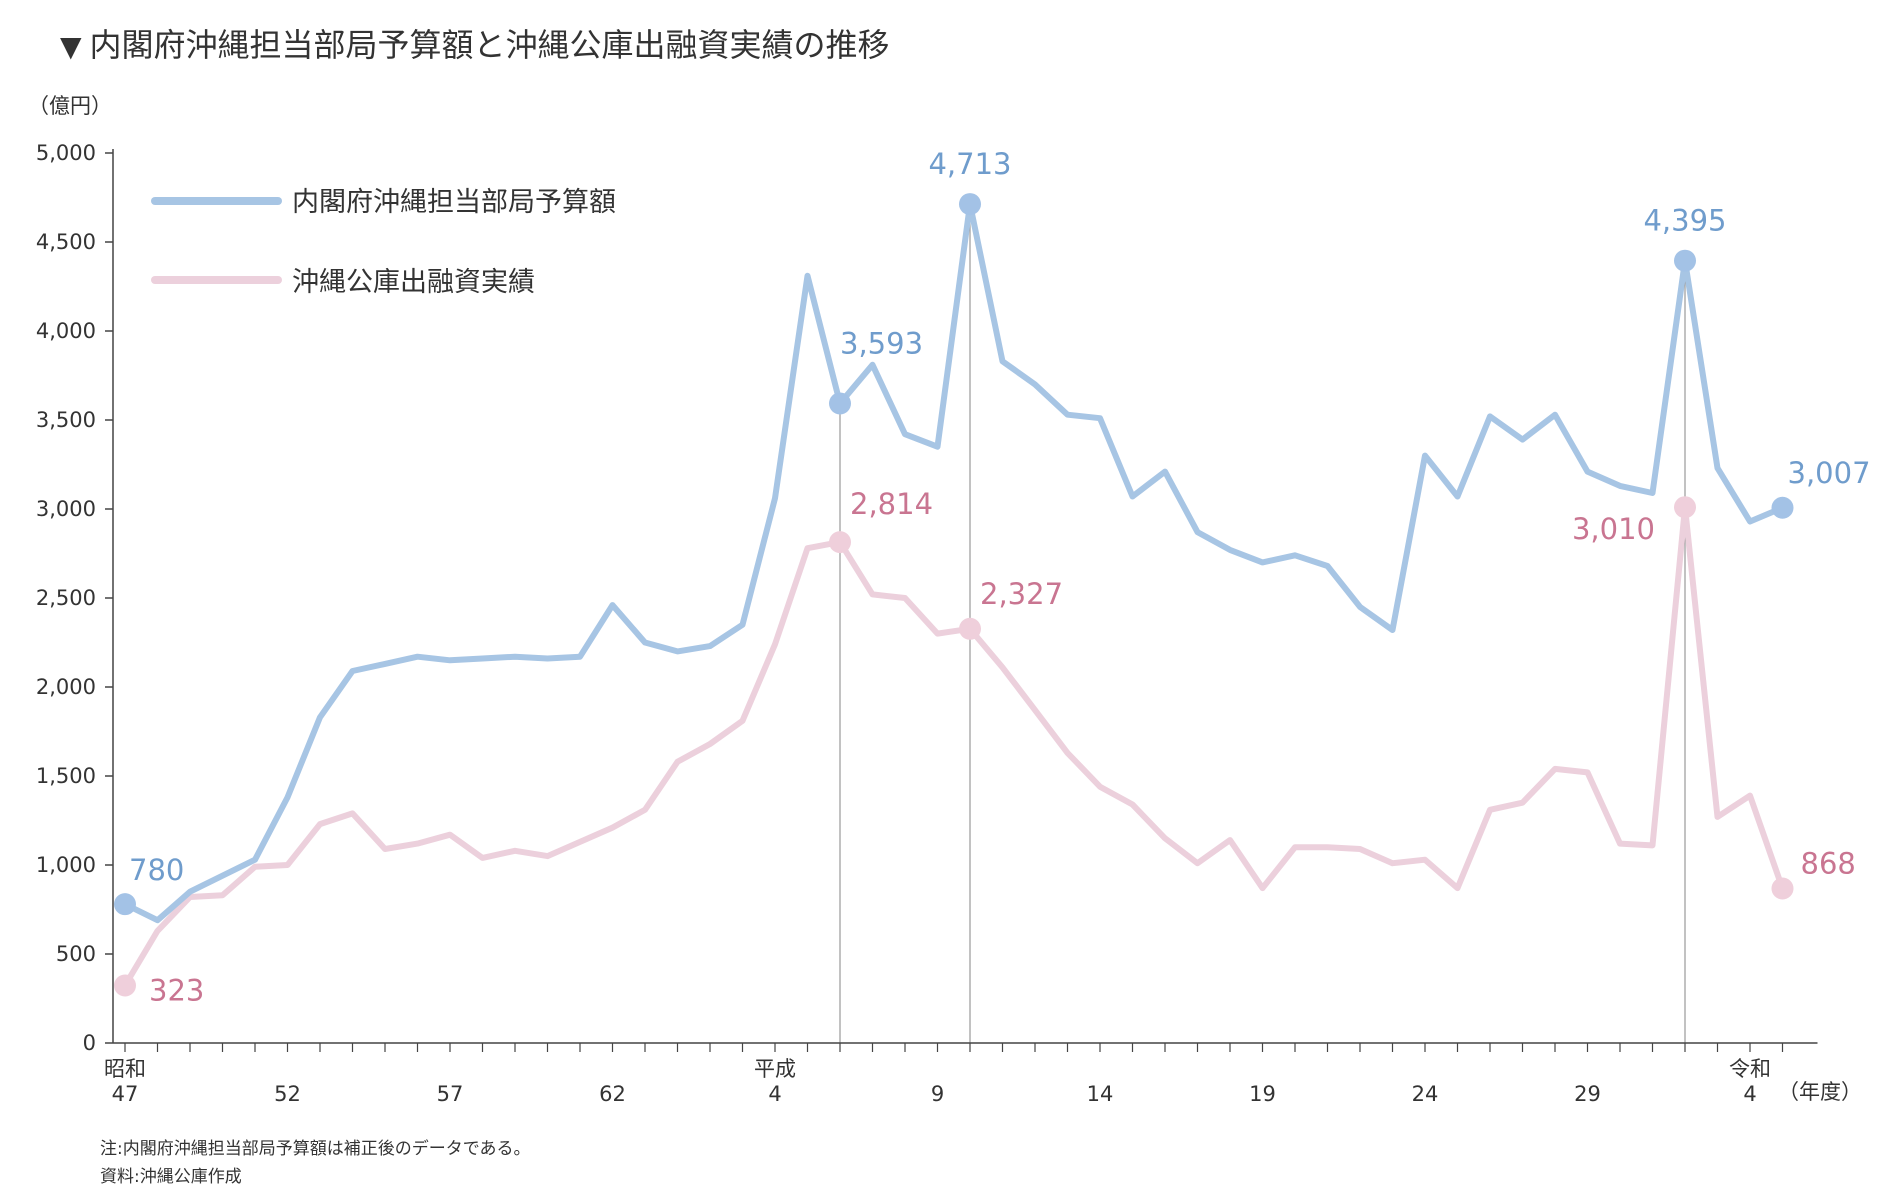 The image size is (1889, 1200). Describe the element at coordinates (125, 1069) in the screenshot. I see `x-era-label: 昭和` at that location.